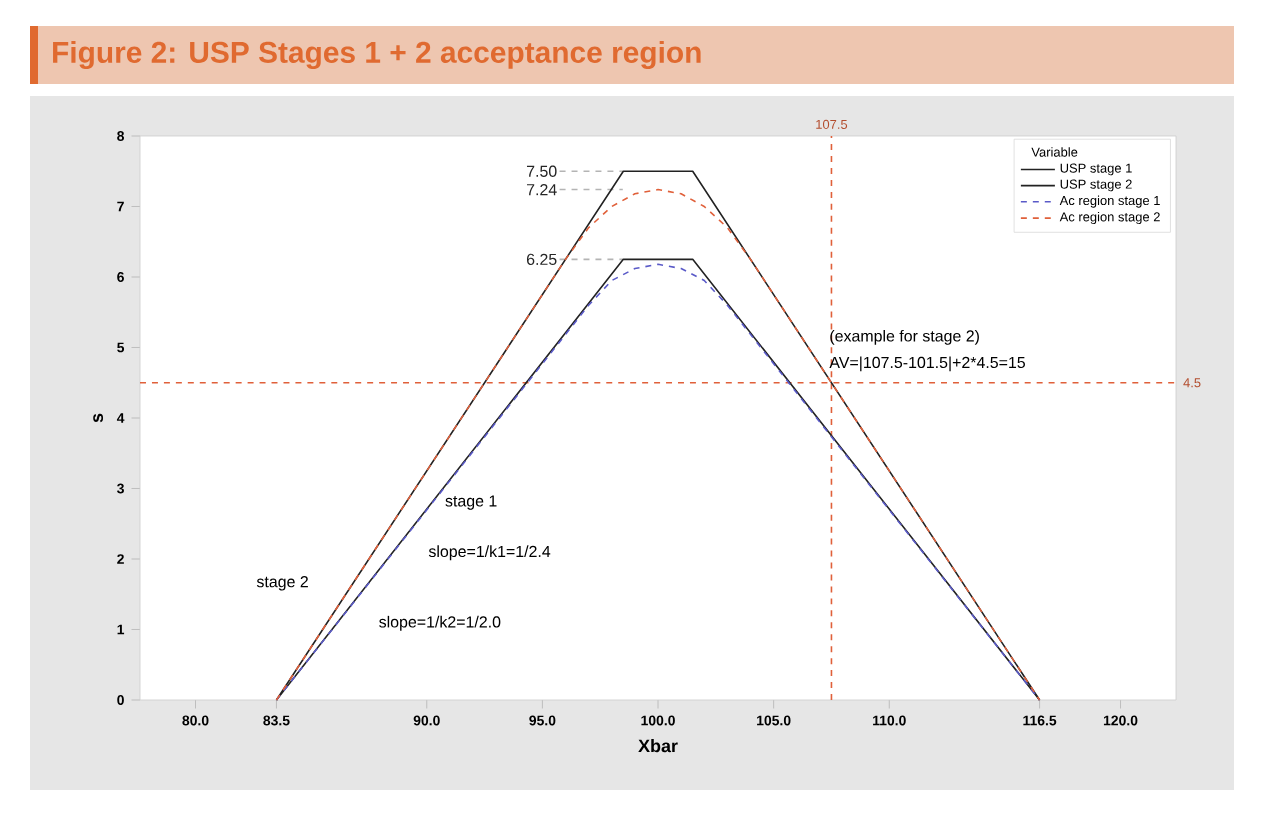 The height and width of the screenshot is (826, 1264). What do you see at coordinates (98, 418) in the screenshot?
I see `y-axis-title: s` at bounding box center [98, 418].